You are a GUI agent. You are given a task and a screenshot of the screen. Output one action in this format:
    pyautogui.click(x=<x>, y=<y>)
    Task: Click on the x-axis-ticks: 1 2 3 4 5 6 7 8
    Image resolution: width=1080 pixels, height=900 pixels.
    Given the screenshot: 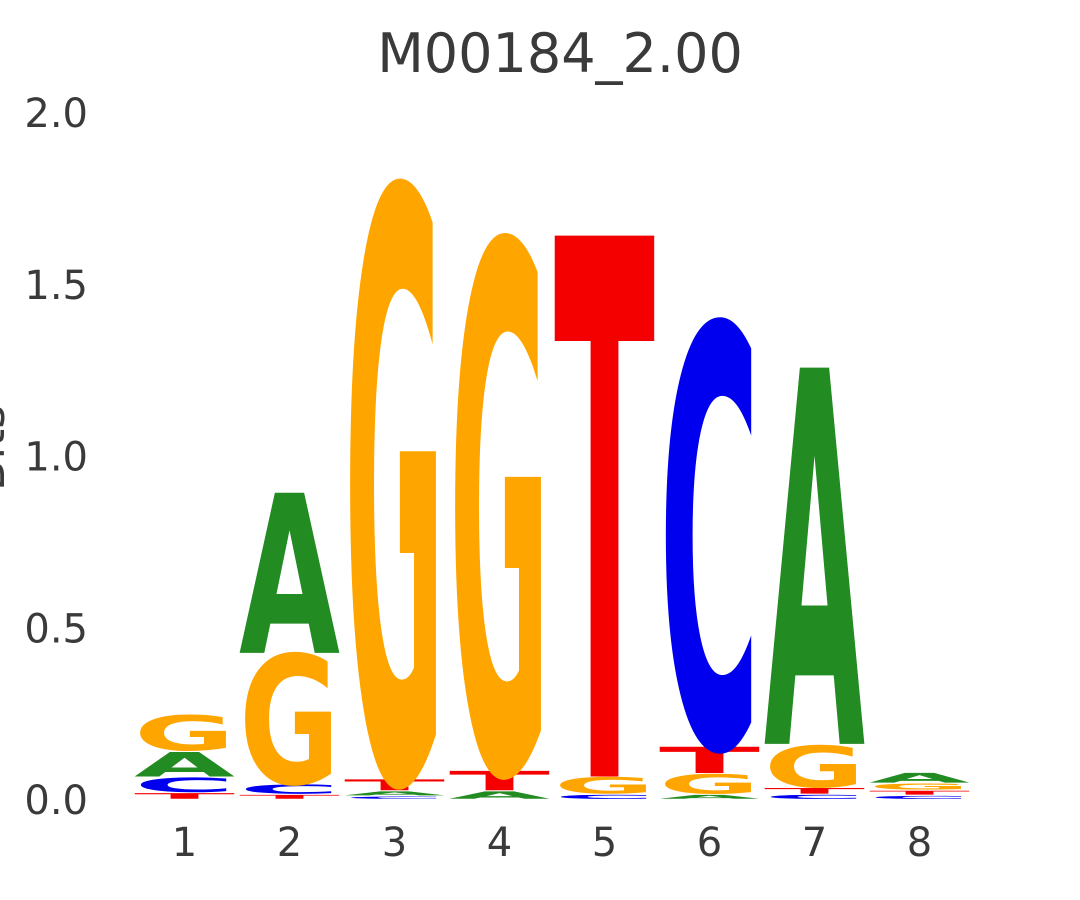 What is the action you would take?
    pyautogui.click(x=552, y=843)
    